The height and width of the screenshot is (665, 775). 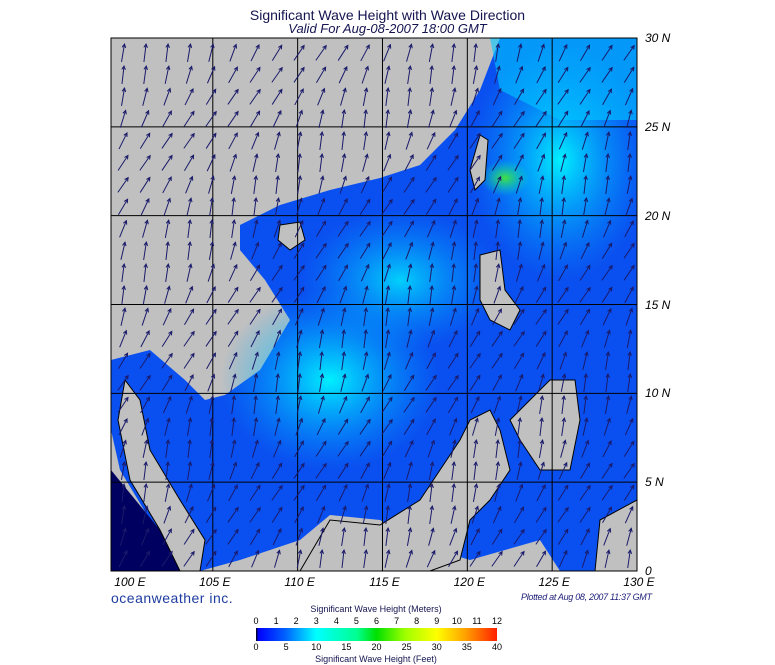 I want to click on land-malay-peninsula, so click(x=161, y=474).